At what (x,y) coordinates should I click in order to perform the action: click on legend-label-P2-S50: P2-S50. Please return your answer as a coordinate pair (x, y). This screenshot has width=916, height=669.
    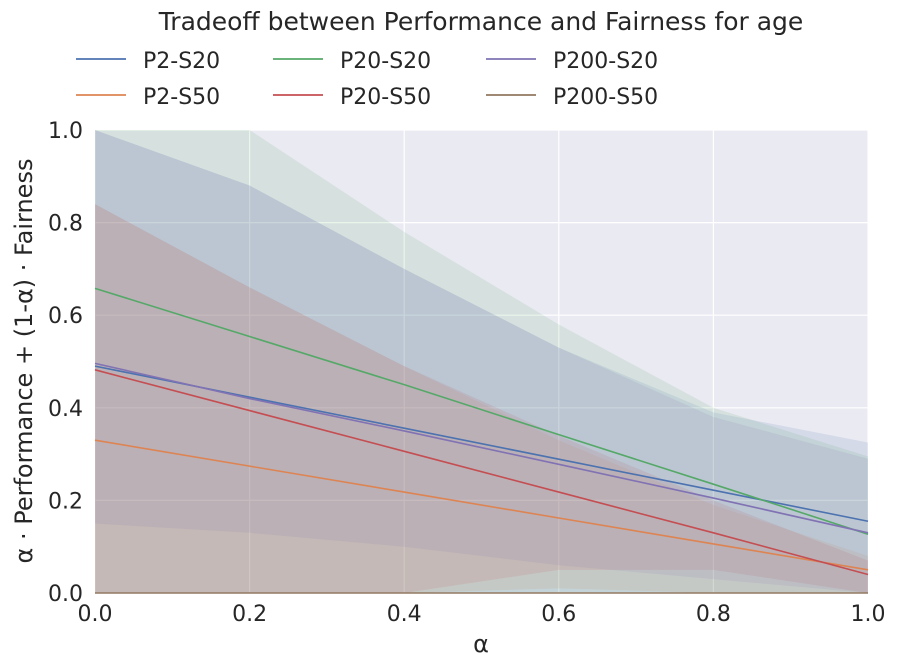
    Looking at the image, I should click on (181, 97).